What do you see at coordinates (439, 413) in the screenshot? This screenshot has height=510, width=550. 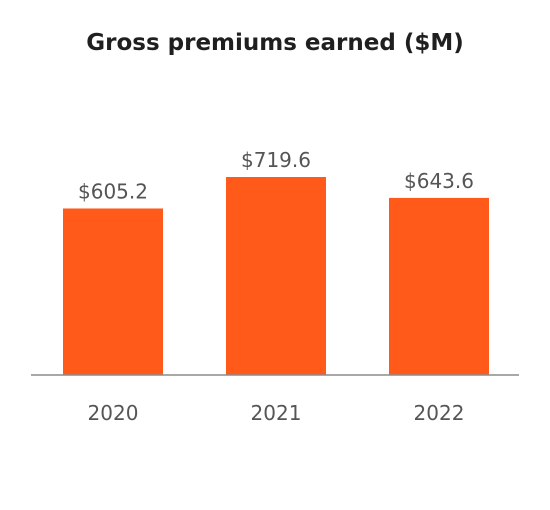 I see `x-tick-label-2022: 2022` at bounding box center [439, 413].